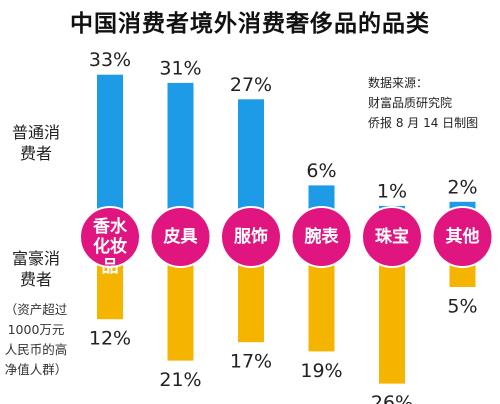  What do you see at coordinates (110, 247) in the screenshot?
I see `category-label: 香水化妆品` at bounding box center [110, 247].